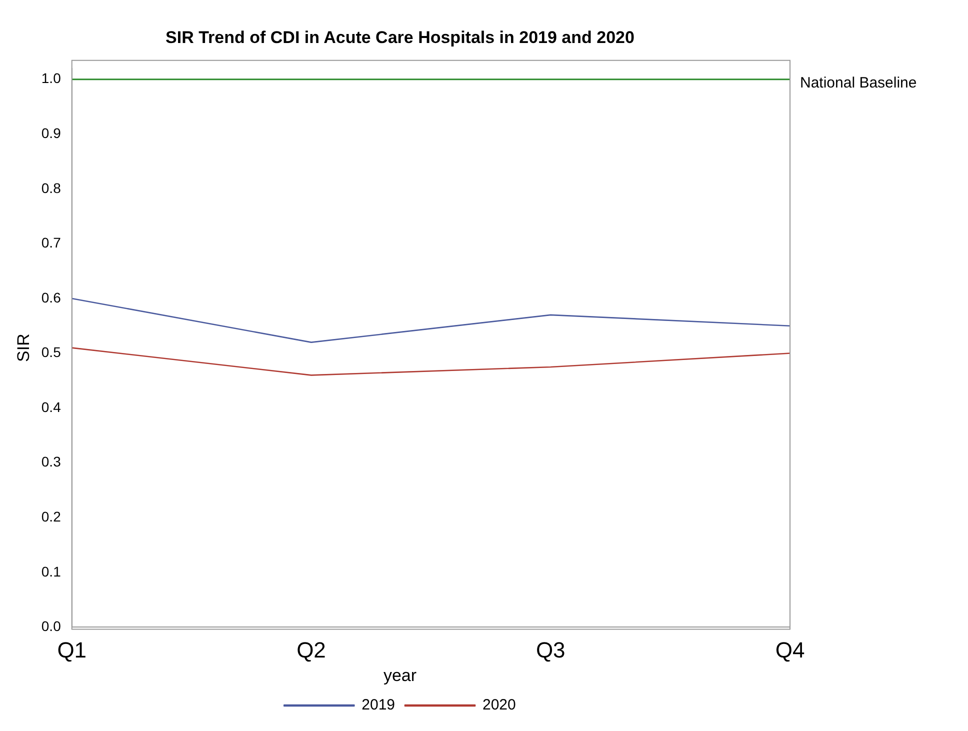 The width and height of the screenshot is (968, 731). Describe the element at coordinates (400, 675) in the screenshot. I see `legend-title: year` at that location.